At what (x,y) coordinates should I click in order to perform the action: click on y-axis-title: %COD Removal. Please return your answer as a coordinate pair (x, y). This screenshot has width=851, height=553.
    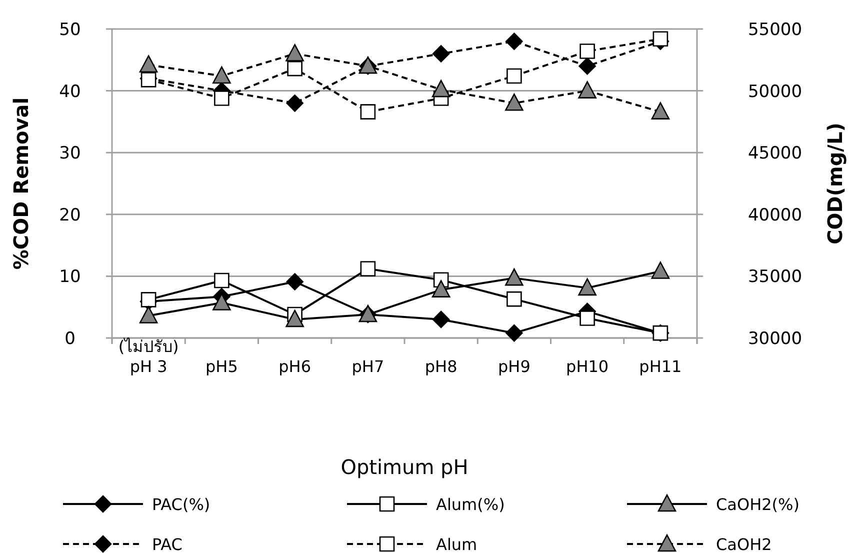
    Looking at the image, I should click on (21, 183).